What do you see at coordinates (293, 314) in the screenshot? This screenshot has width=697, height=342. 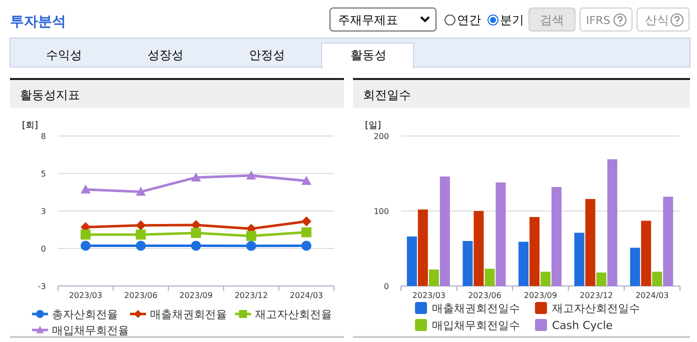 I see `legend-label: 재고자산회전율` at bounding box center [293, 314].